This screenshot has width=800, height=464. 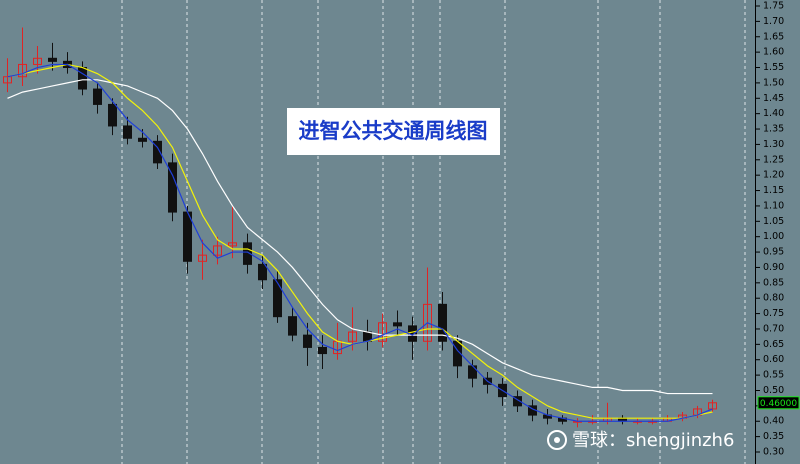 I want to click on last-price-label: 0.46000, so click(x=778, y=404).